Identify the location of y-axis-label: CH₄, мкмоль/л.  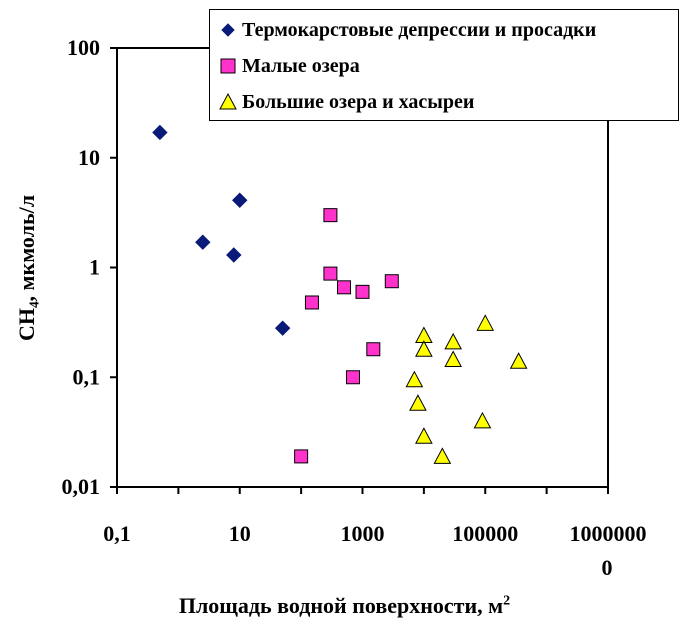
(26, 268).